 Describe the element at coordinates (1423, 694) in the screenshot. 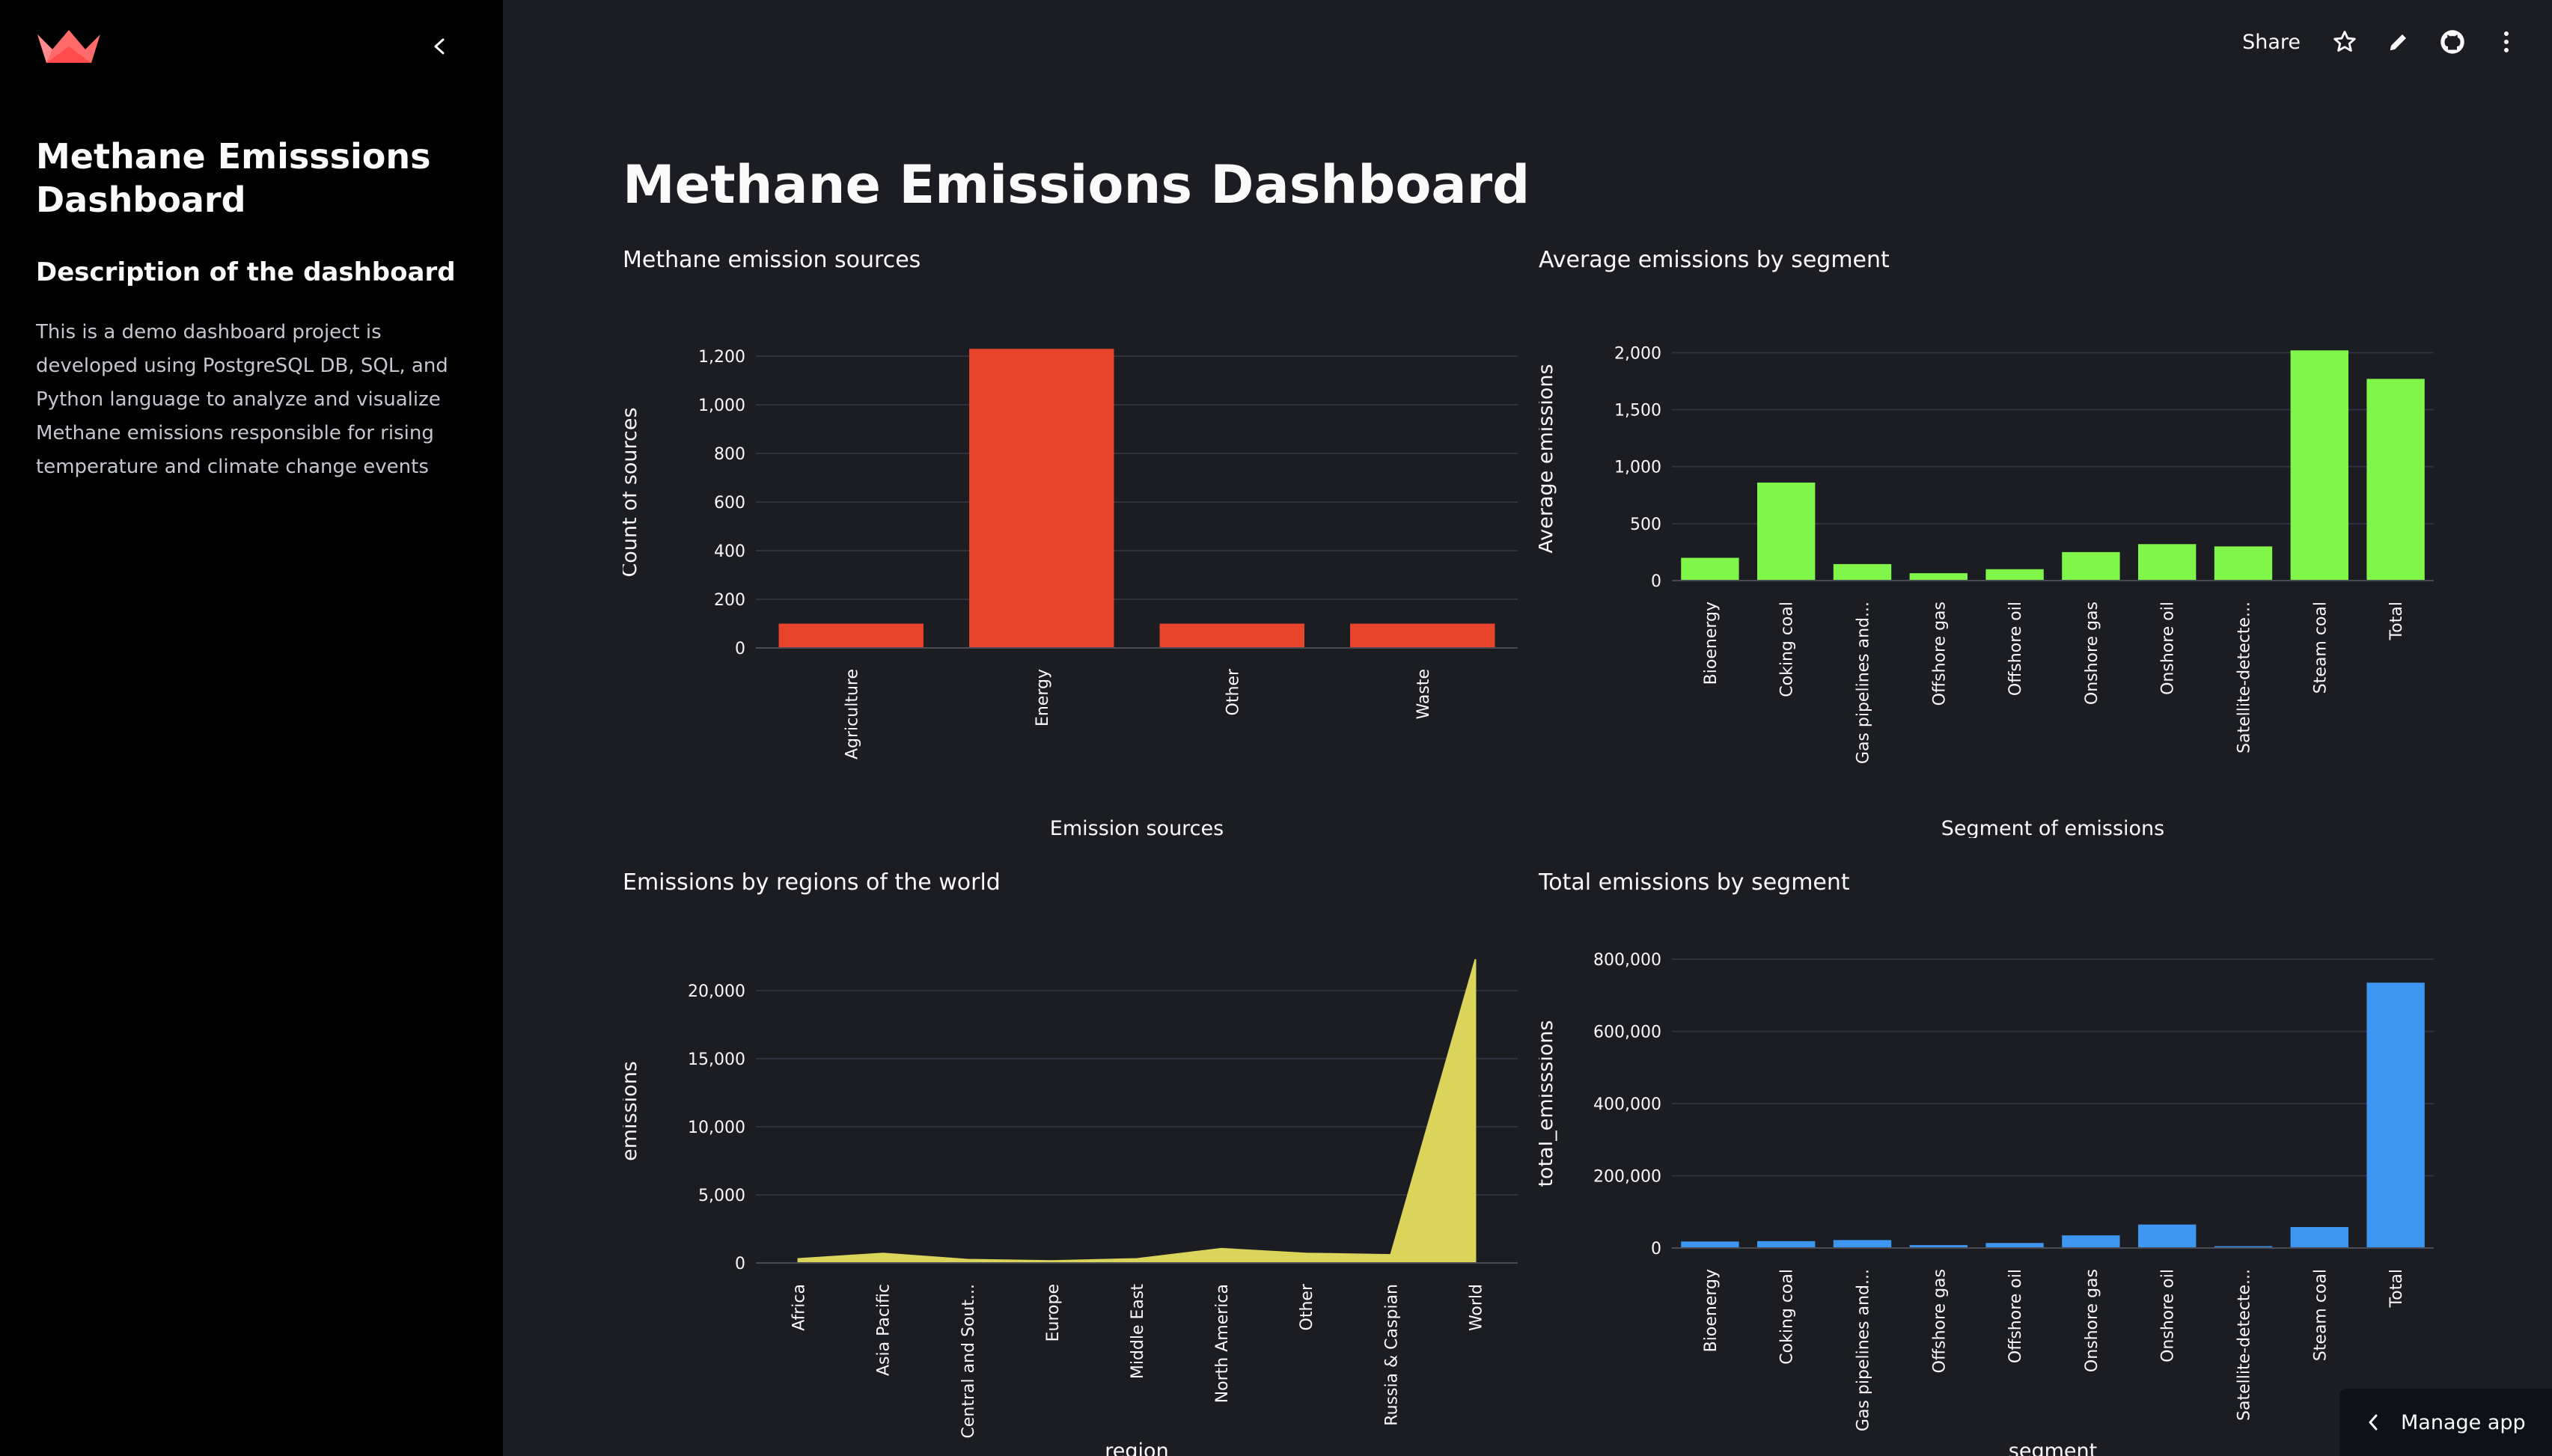

I see `x-tick-label: Waste` at that location.